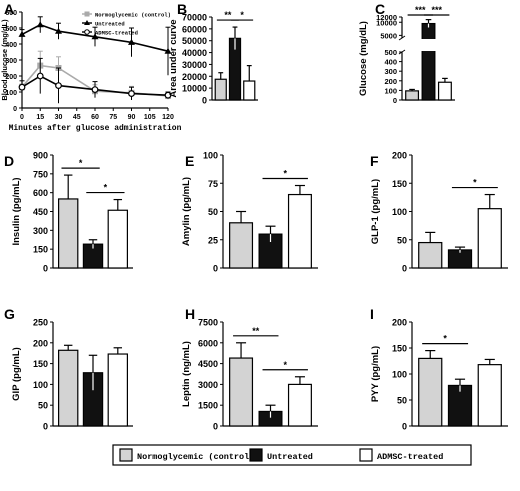  I want to click on y-tick-label: 300, so click(11, 61).